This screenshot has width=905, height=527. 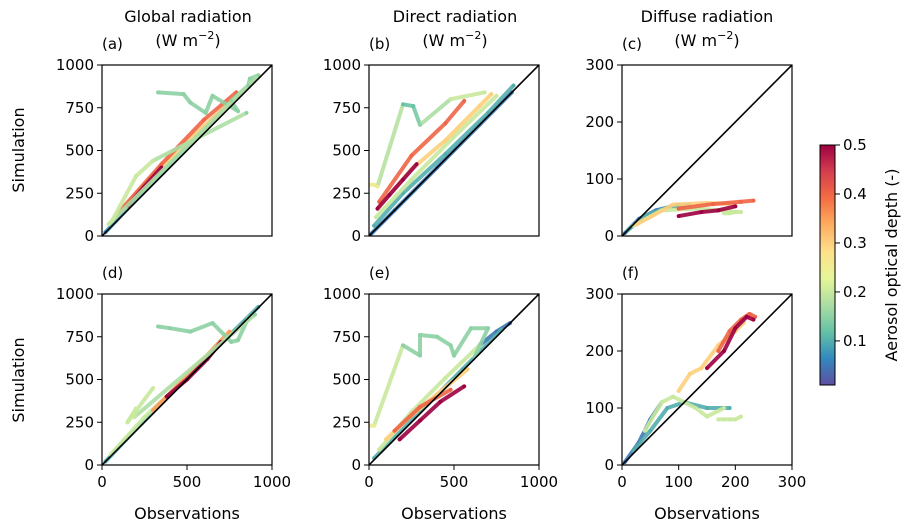 What do you see at coordinates (379, 273) in the screenshot?
I see `panel-letter: (e)` at bounding box center [379, 273].